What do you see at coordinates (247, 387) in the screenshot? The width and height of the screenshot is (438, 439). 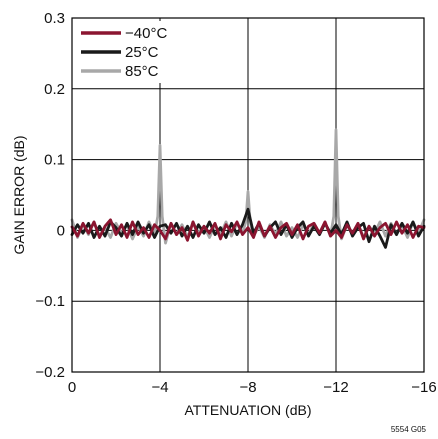 I see `x-tick-label: −8` at bounding box center [247, 387].